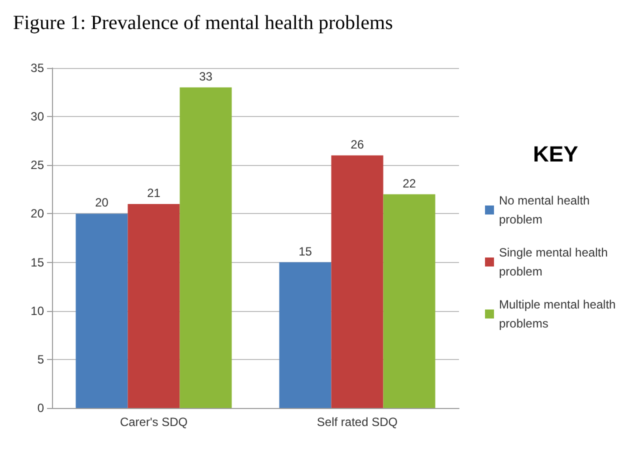 The width and height of the screenshot is (637, 466). I want to click on legend-label: Single mental health problem, so click(555, 262).